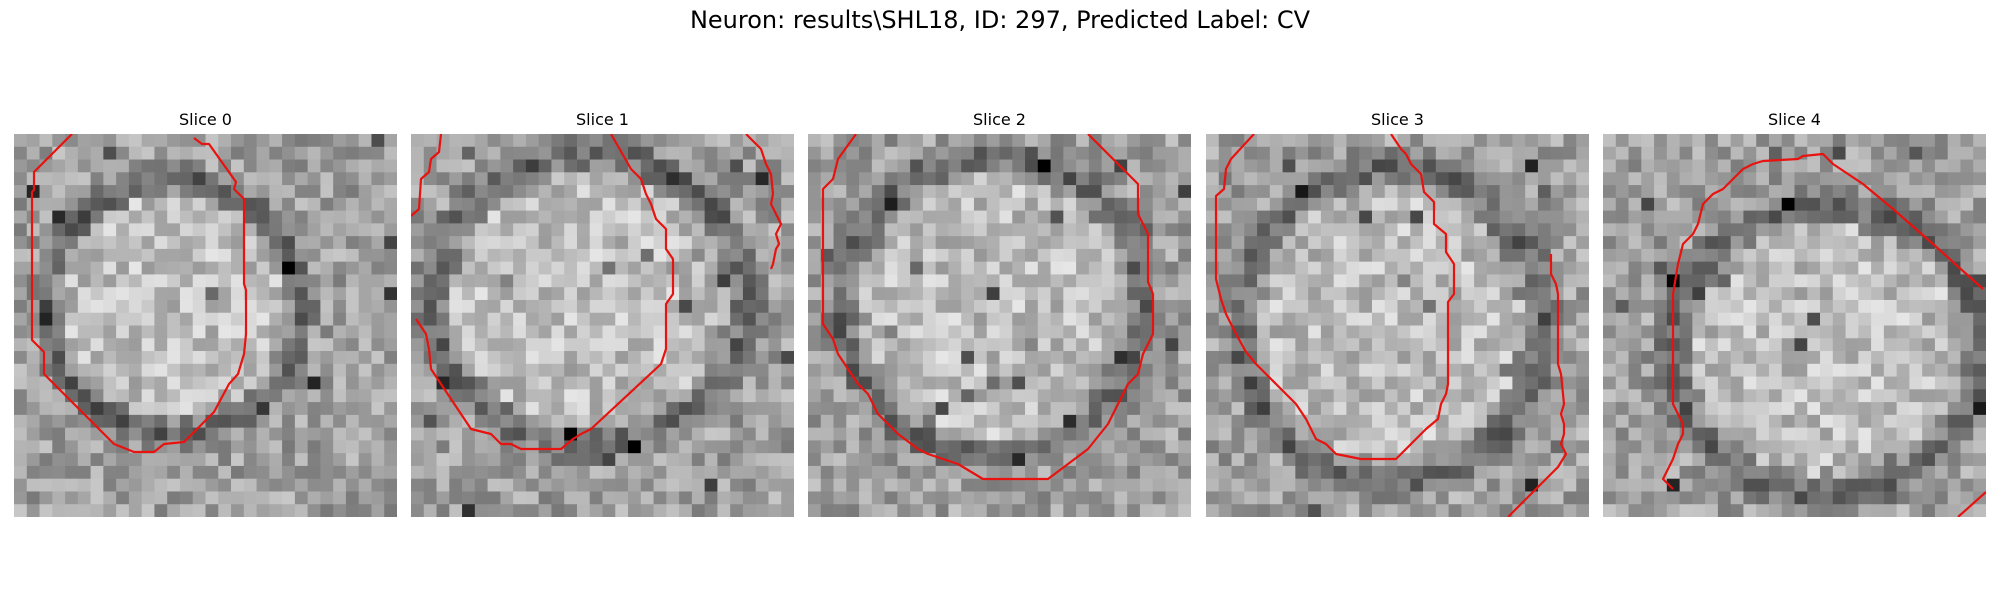  I want to click on slice-panel-3: Slice 3, so click(1397, 312).